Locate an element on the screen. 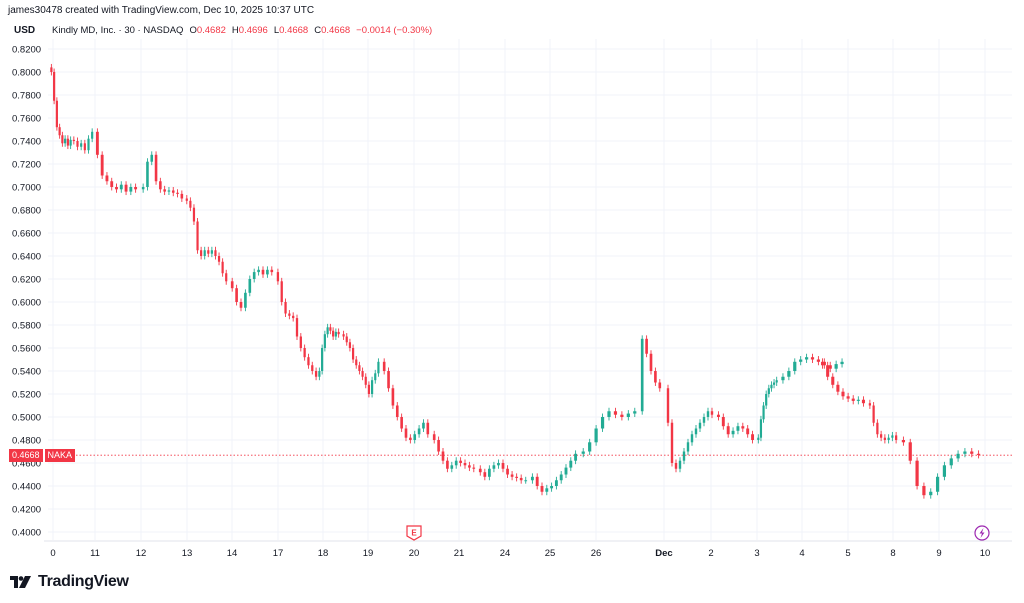 This screenshot has width=1024, height=603. last-price-tag: 0.4668 NAKA is located at coordinates (42, 455).